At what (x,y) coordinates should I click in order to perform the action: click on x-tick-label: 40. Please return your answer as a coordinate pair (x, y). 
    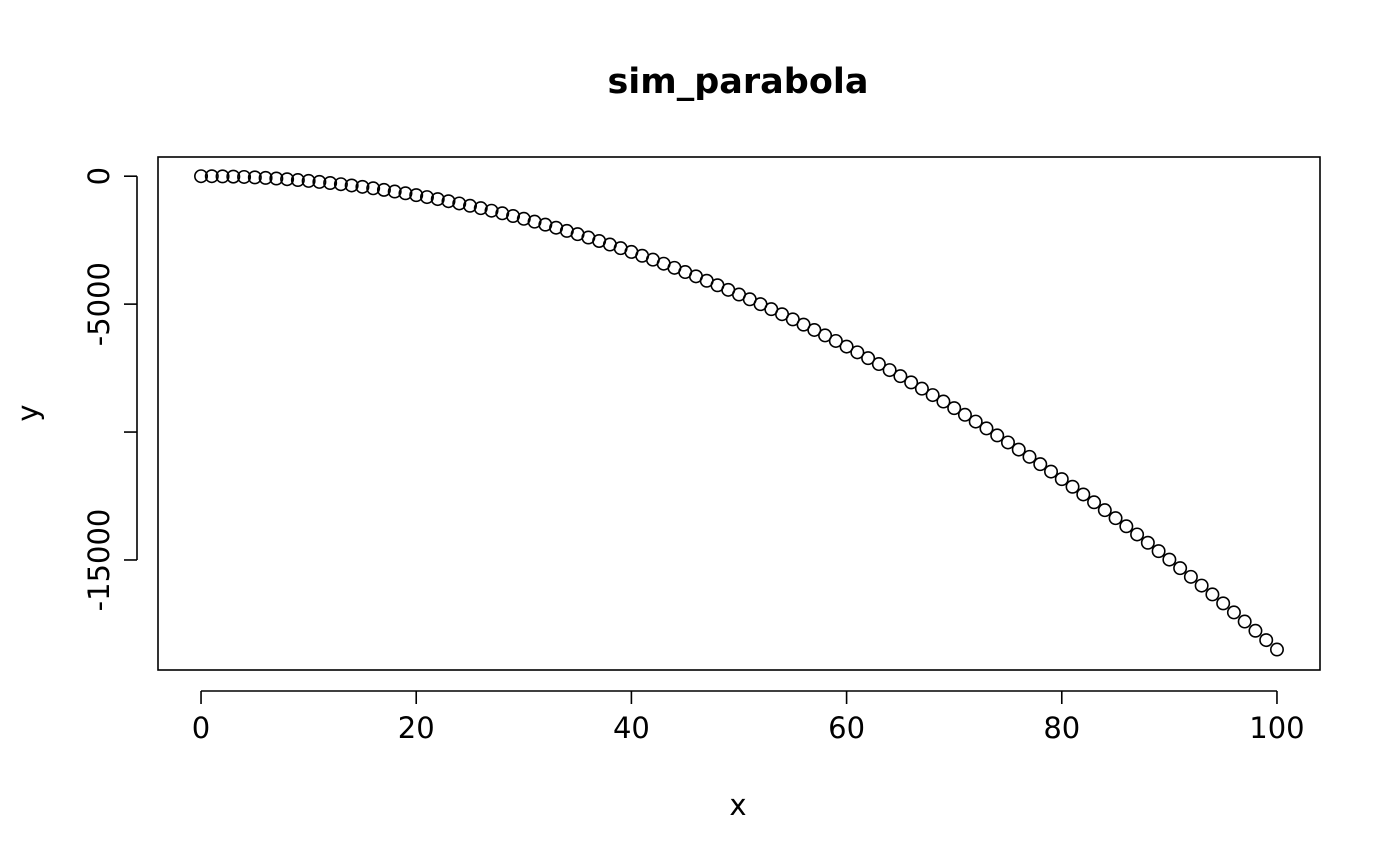
    Looking at the image, I should click on (631, 728).